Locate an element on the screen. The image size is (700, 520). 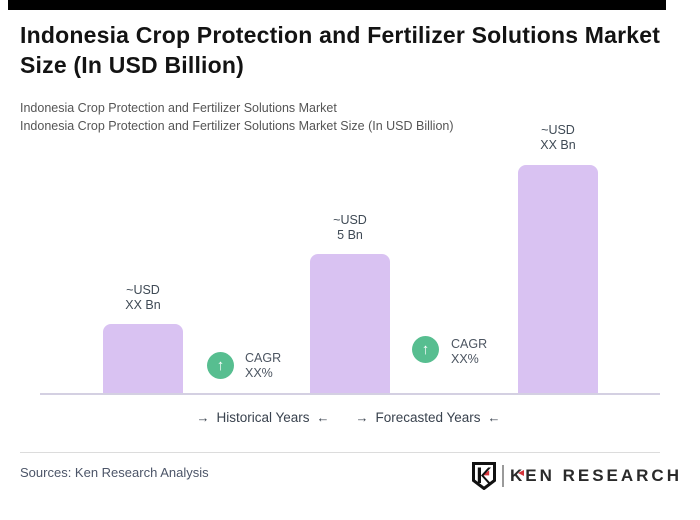
legend-forecasted-years: → Forecasted Years ← is located at coordinates (427, 417).